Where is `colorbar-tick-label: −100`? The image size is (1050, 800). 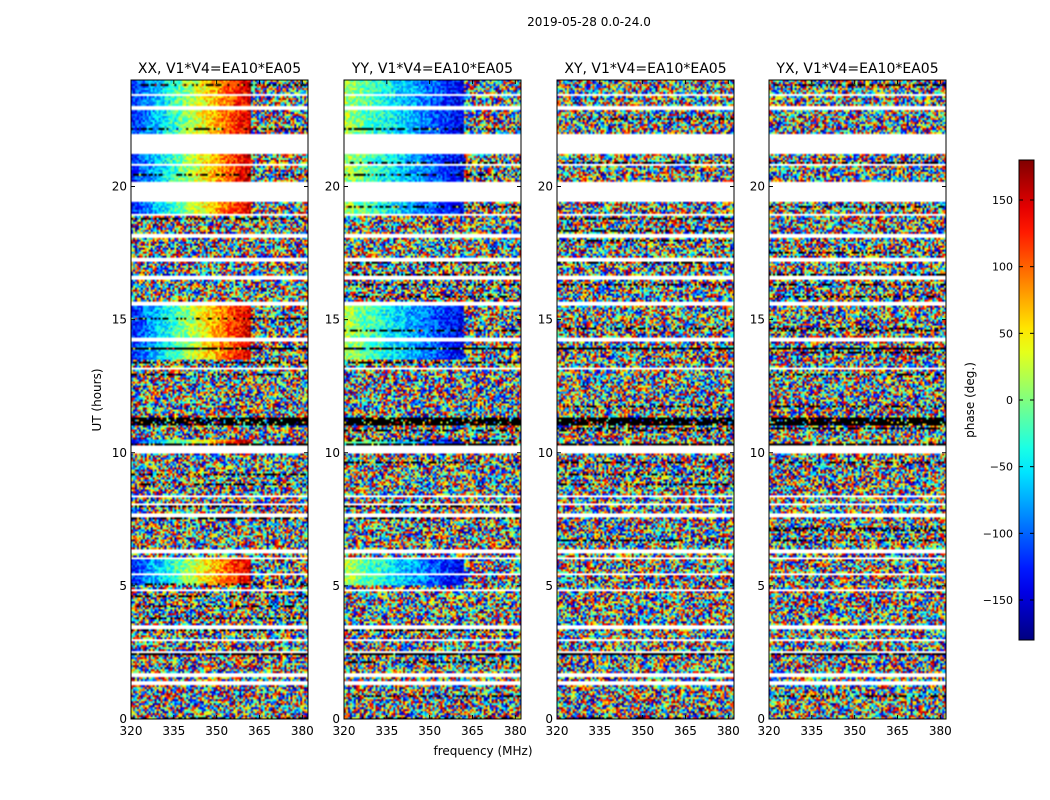
colorbar-tick-label: −100 is located at coordinates (998, 533).